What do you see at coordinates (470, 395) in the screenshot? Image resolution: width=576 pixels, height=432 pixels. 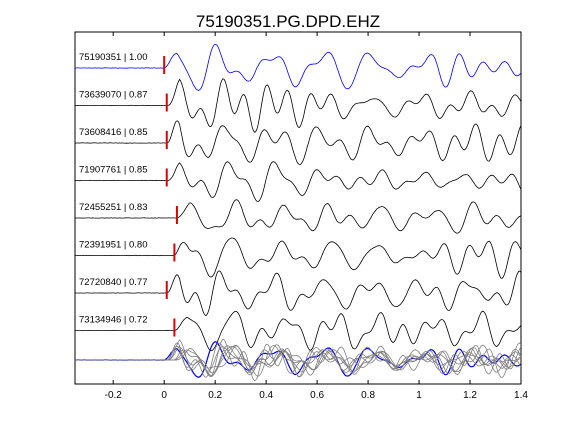 I see `x-tick-label: 1.2` at bounding box center [470, 395].